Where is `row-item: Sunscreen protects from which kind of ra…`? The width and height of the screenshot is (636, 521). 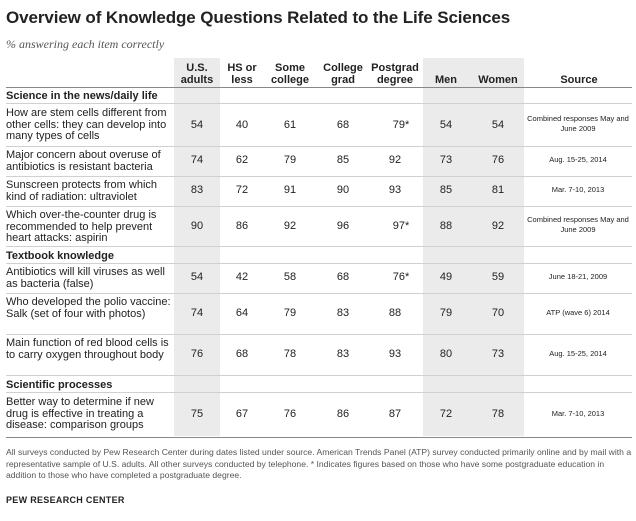
row-item: Sunscreen protects from which kind of ra… is located at coordinates (82, 191).